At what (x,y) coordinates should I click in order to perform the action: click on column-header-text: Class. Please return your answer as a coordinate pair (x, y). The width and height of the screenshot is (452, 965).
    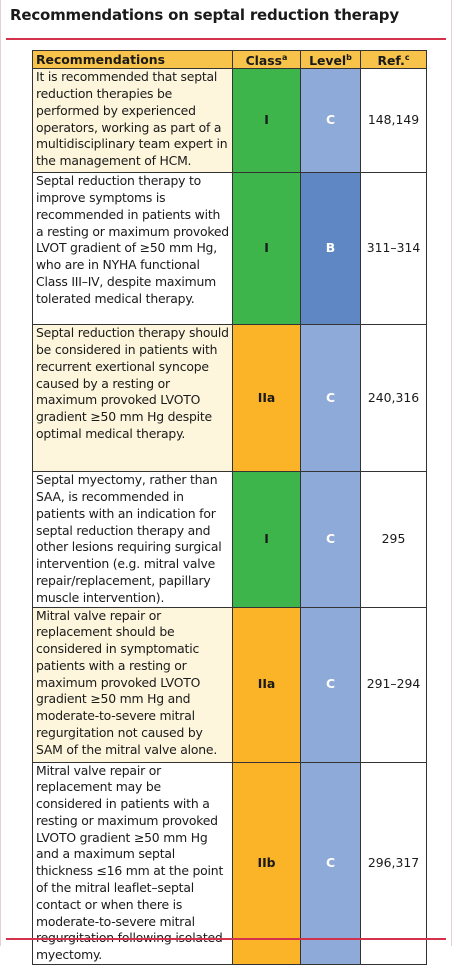
    Looking at the image, I should click on (264, 61).